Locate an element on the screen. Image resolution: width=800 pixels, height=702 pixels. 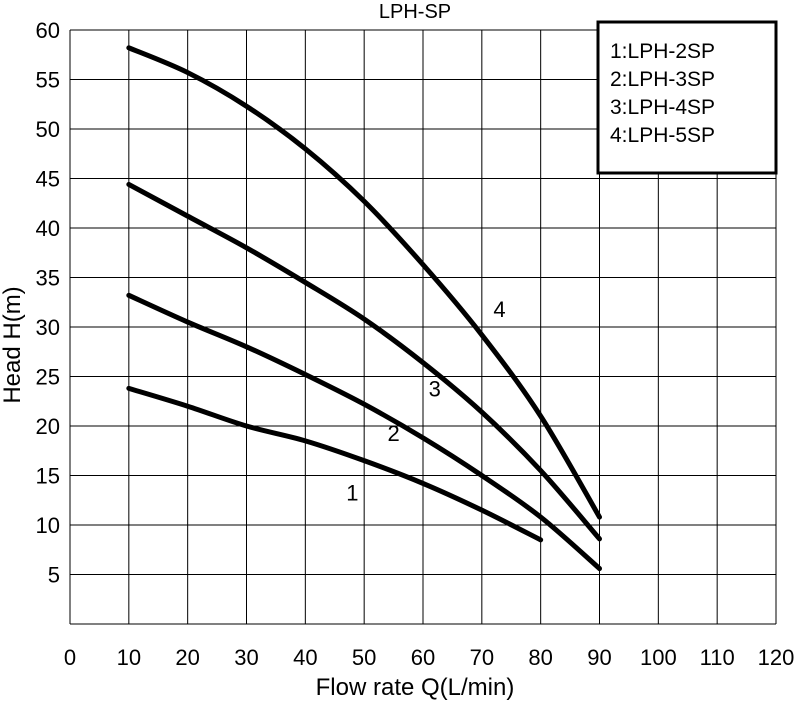
y-tick-labels: 5 10 15 20 25 30 35 40 45 50 55 60 is located at coordinates (48, 303).